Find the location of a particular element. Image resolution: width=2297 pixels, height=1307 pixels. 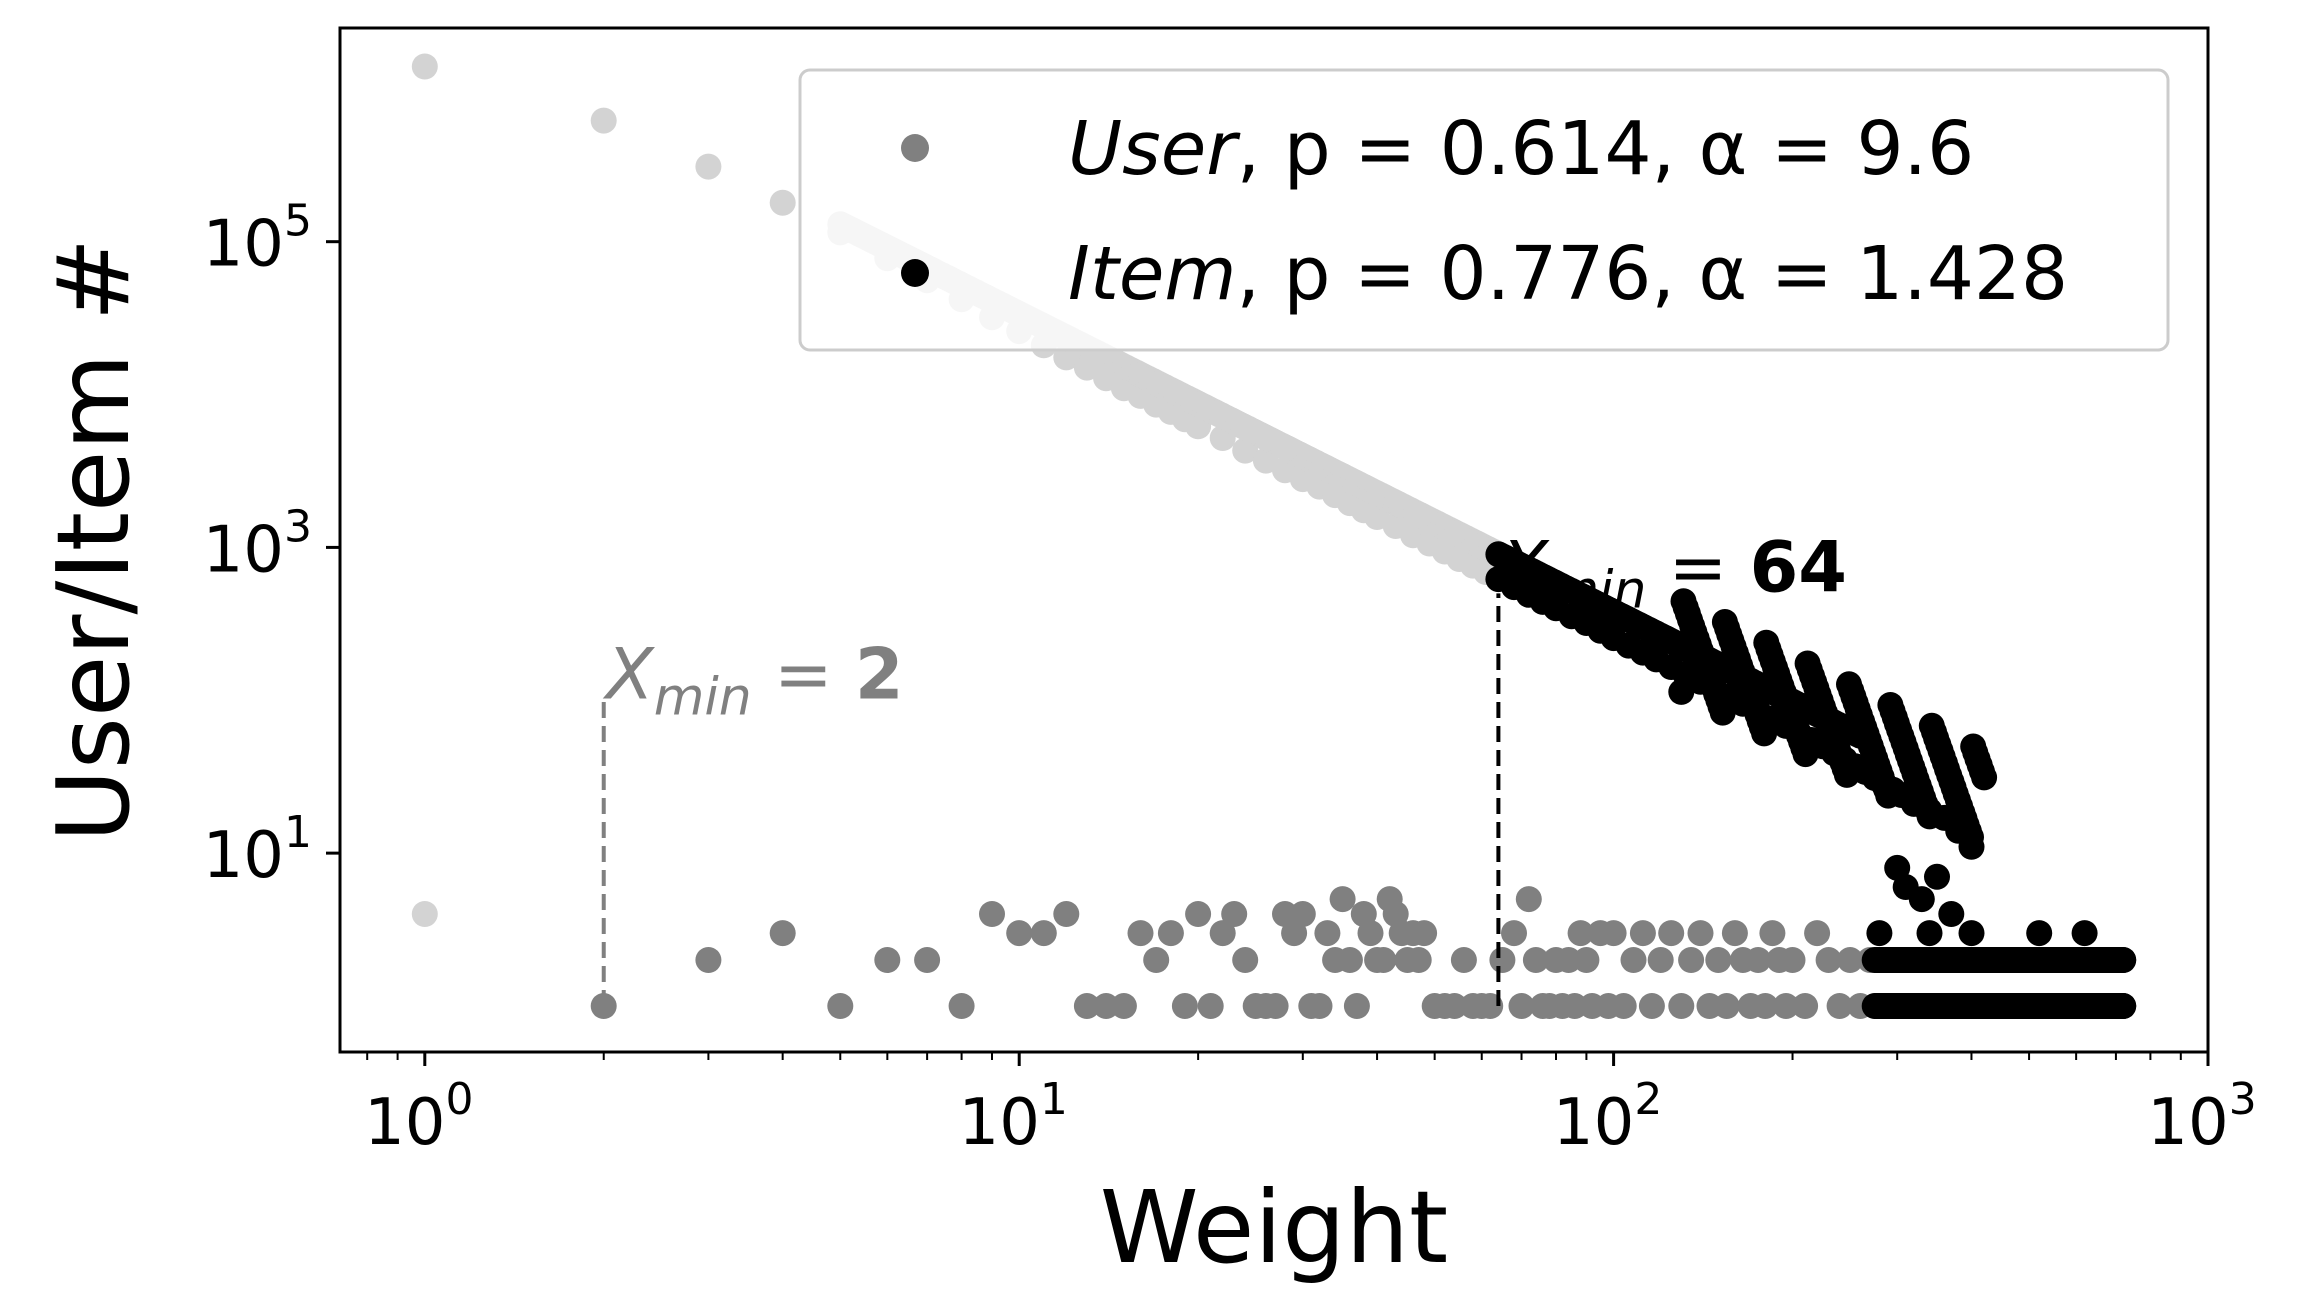

item-xmin-label: Xmin = 64 is located at coordinates (1671, 573).